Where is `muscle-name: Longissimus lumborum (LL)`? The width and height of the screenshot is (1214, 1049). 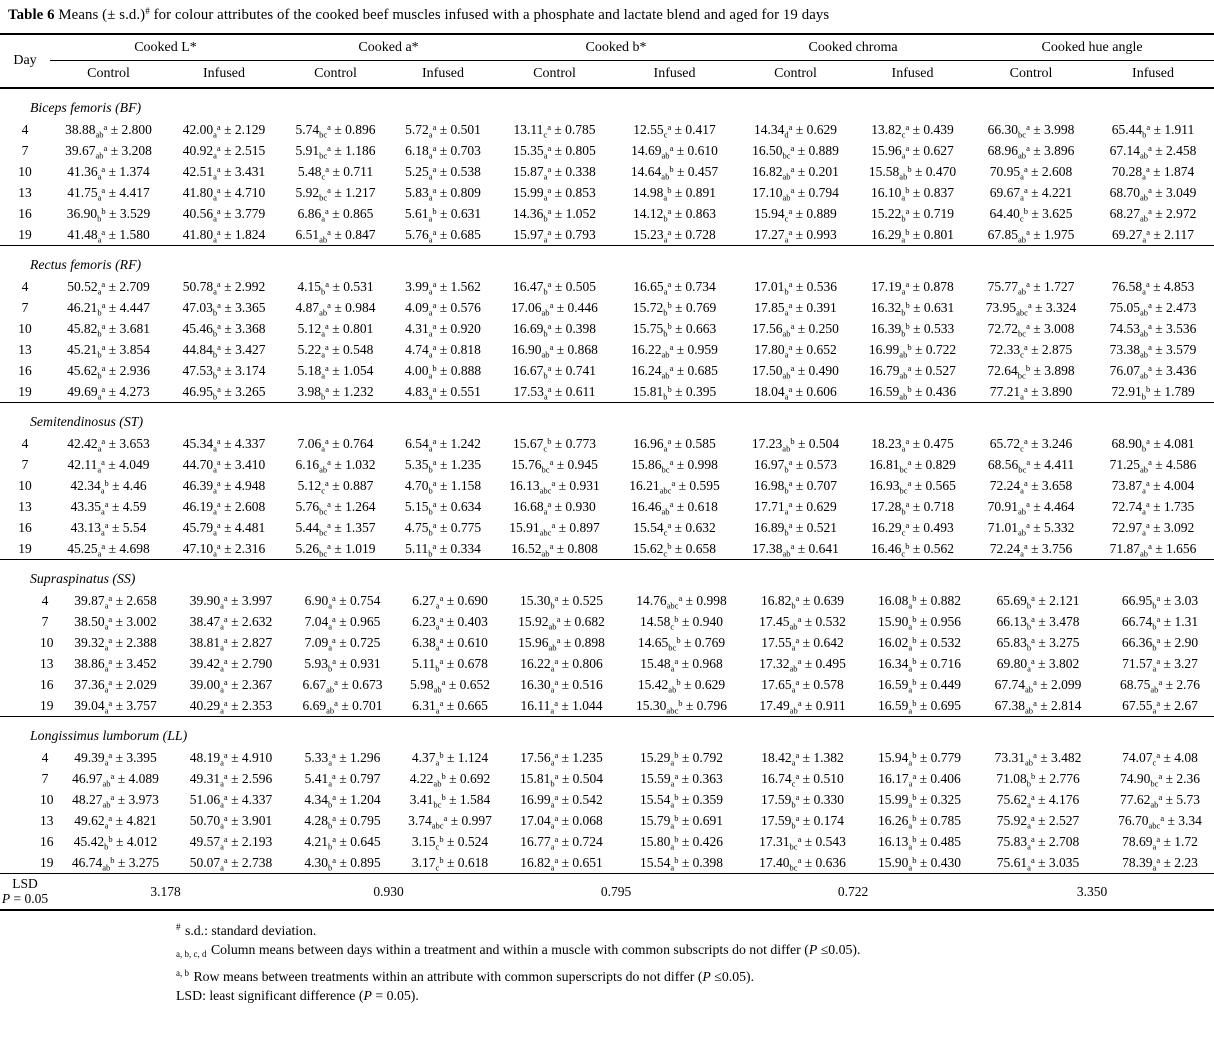 muscle-name: Longissimus lumborum (LL) is located at coordinates (109, 735).